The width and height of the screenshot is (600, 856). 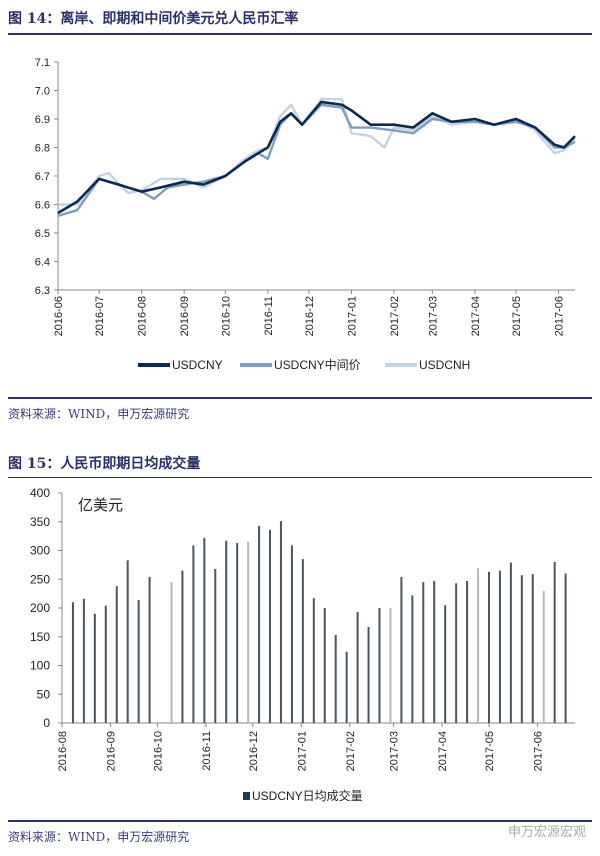 What do you see at coordinates (42, 92) in the screenshot?
I see `y-tick-label: 7.0` at bounding box center [42, 92].